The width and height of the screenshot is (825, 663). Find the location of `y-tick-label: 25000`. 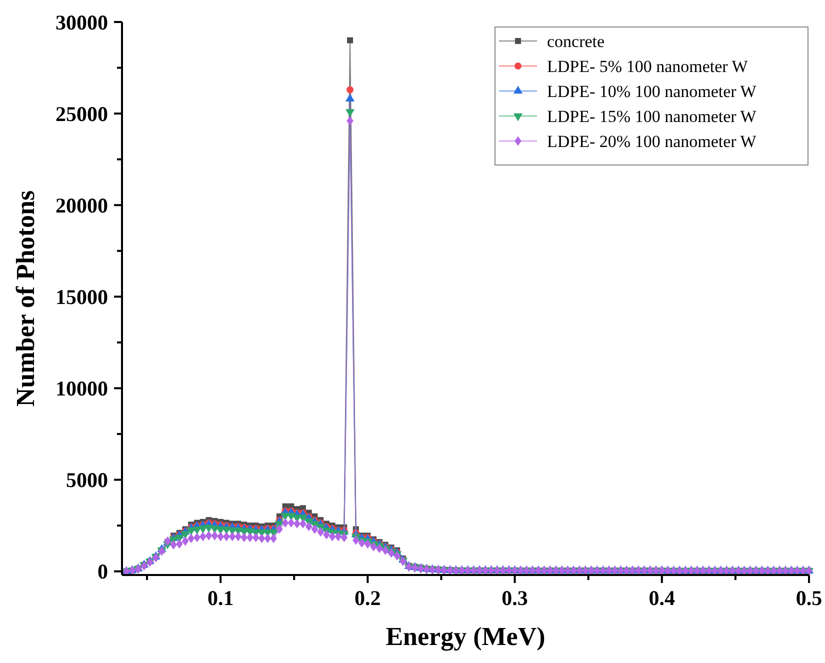

y-tick-label: 25000 is located at coordinates (82, 114).